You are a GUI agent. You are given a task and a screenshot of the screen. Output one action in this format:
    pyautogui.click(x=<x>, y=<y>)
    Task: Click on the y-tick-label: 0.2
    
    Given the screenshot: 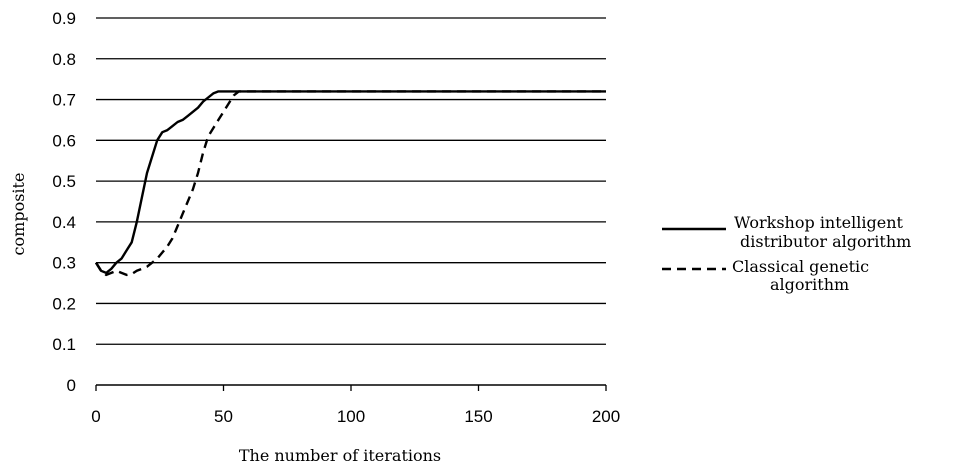 What is the action you would take?
    pyautogui.click(x=64, y=303)
    